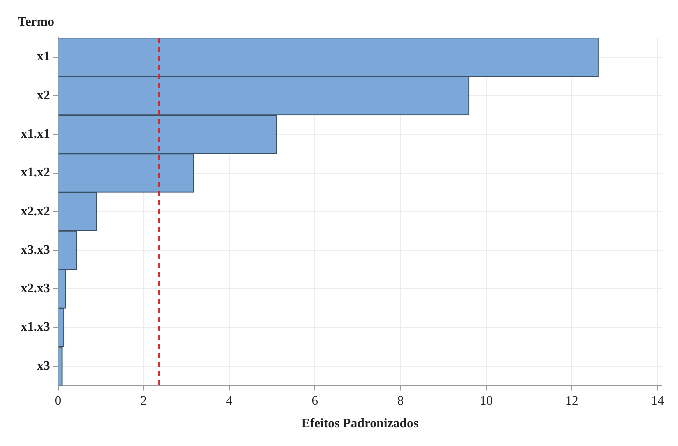 The height and width of the screenshot is (446, 678). Describe the element at coordinates (35, 210) in the screenshot. I see `y-tick-label: x2.x2` at that location.